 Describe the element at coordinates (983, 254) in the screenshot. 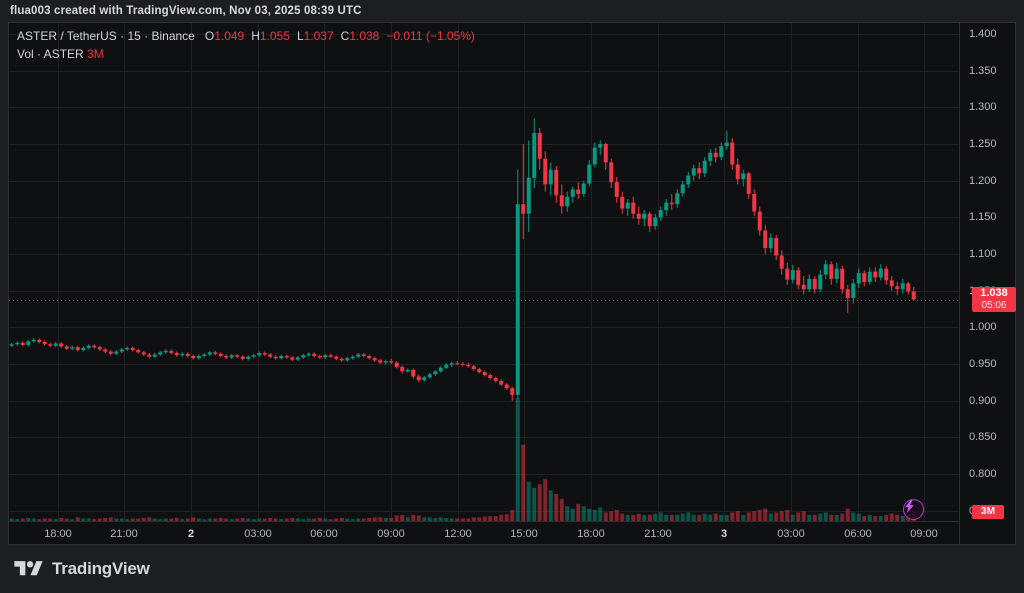

I see `price-tick-label: 1.100` at that location.